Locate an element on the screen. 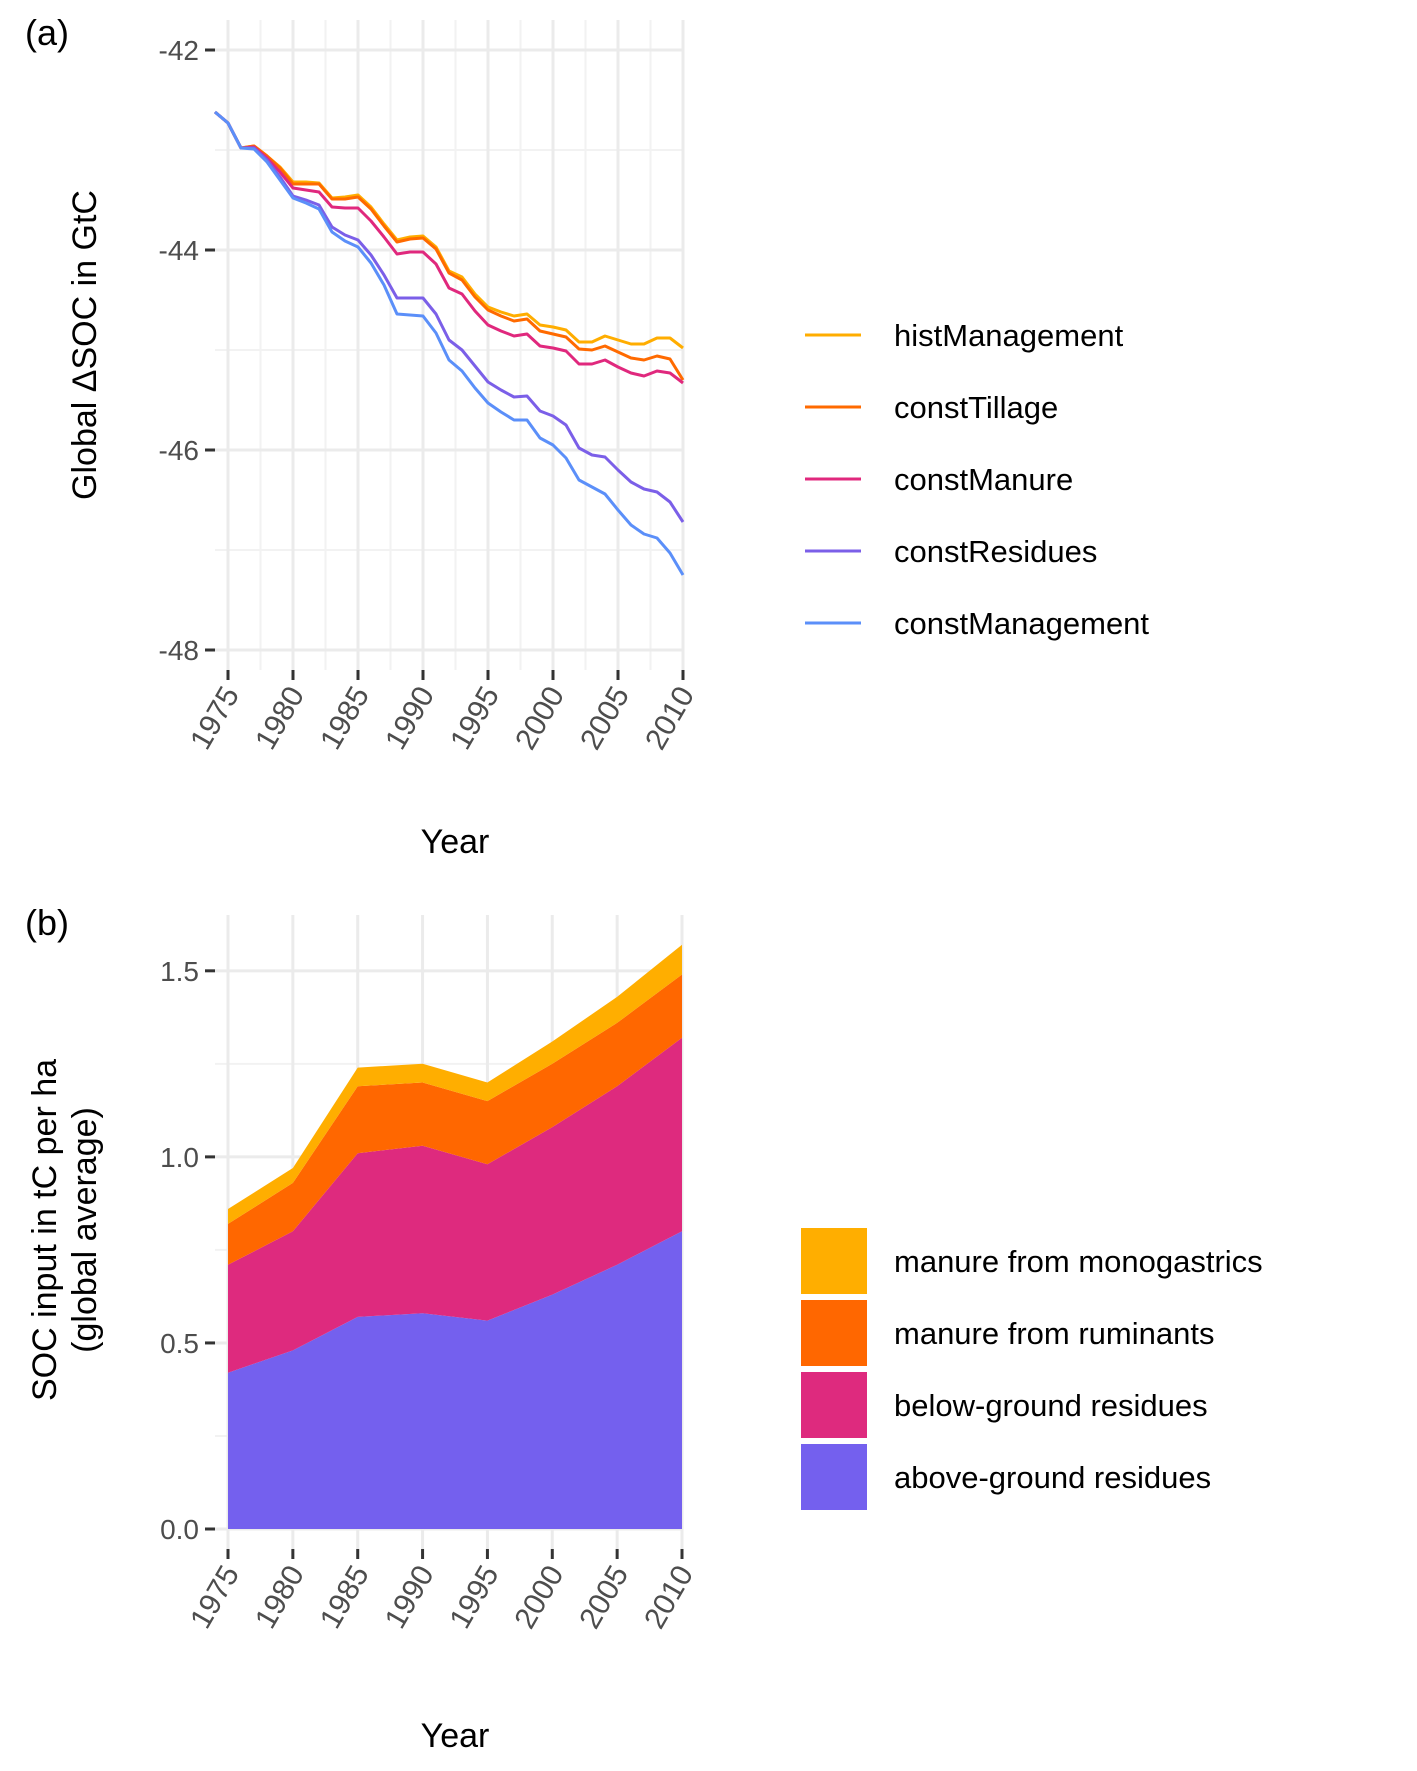  legend-label: below-ground residues is located at coordinates (1051, 1405).